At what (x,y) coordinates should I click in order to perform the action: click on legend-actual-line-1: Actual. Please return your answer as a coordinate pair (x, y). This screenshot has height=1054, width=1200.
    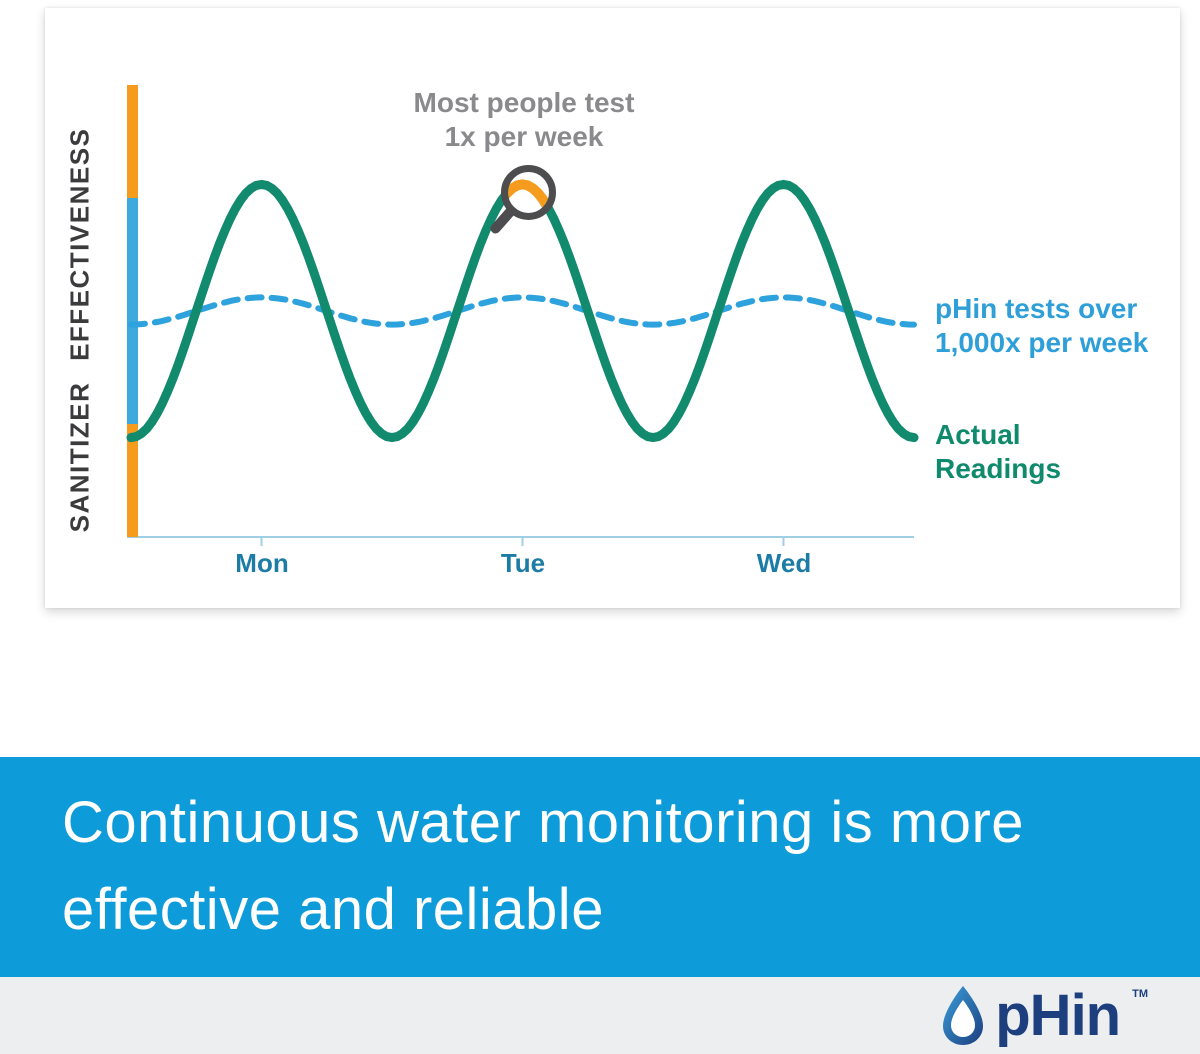
    Looking at the image, I should click on (978, 434).